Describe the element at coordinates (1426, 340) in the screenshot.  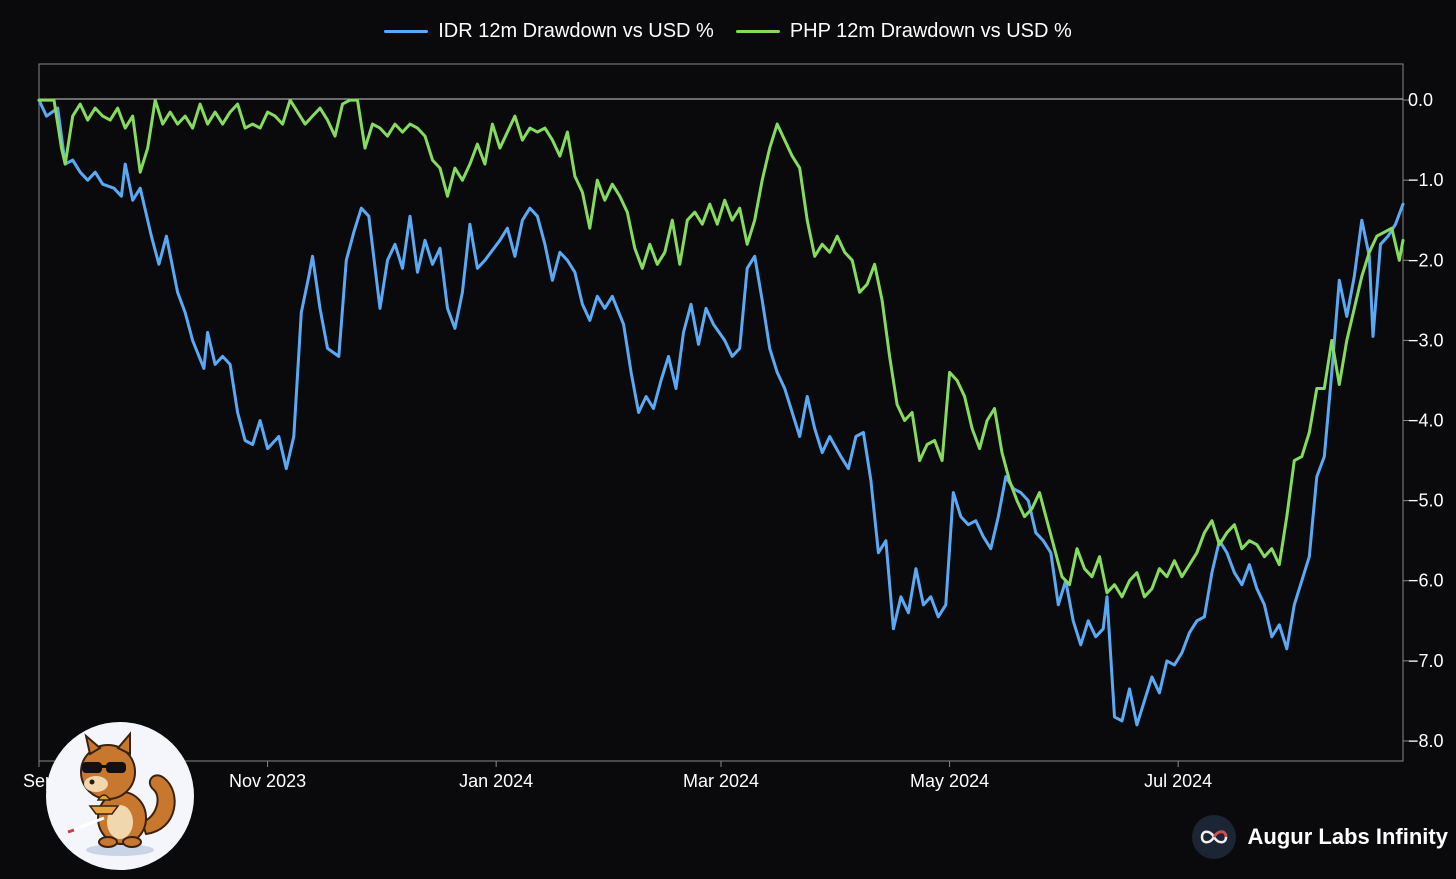
I see `y-tick-label: −3.0` at that location.